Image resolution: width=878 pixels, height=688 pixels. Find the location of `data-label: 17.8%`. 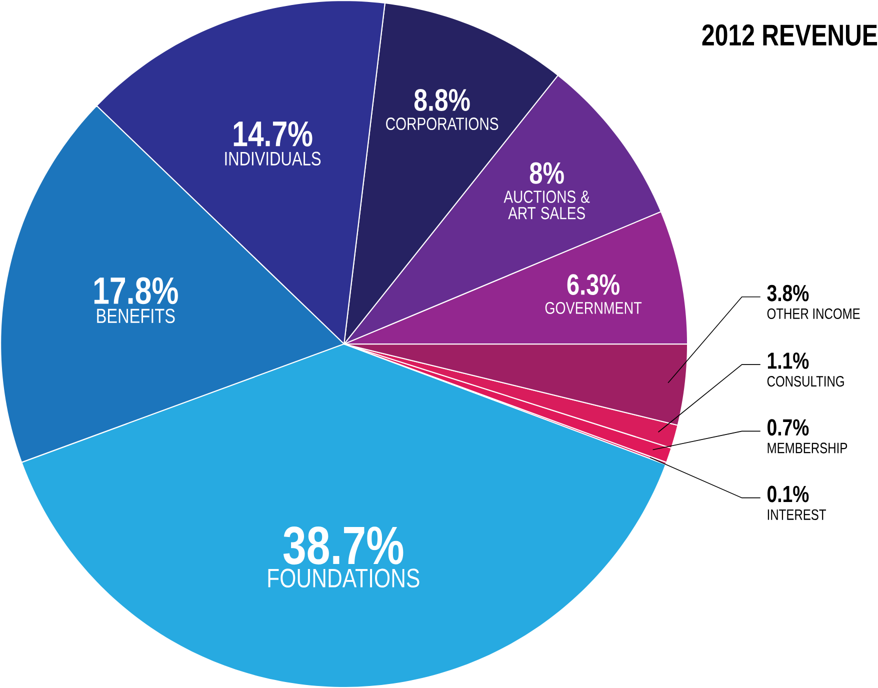

data-label: 17.8% is located at coordinates (136, 290).